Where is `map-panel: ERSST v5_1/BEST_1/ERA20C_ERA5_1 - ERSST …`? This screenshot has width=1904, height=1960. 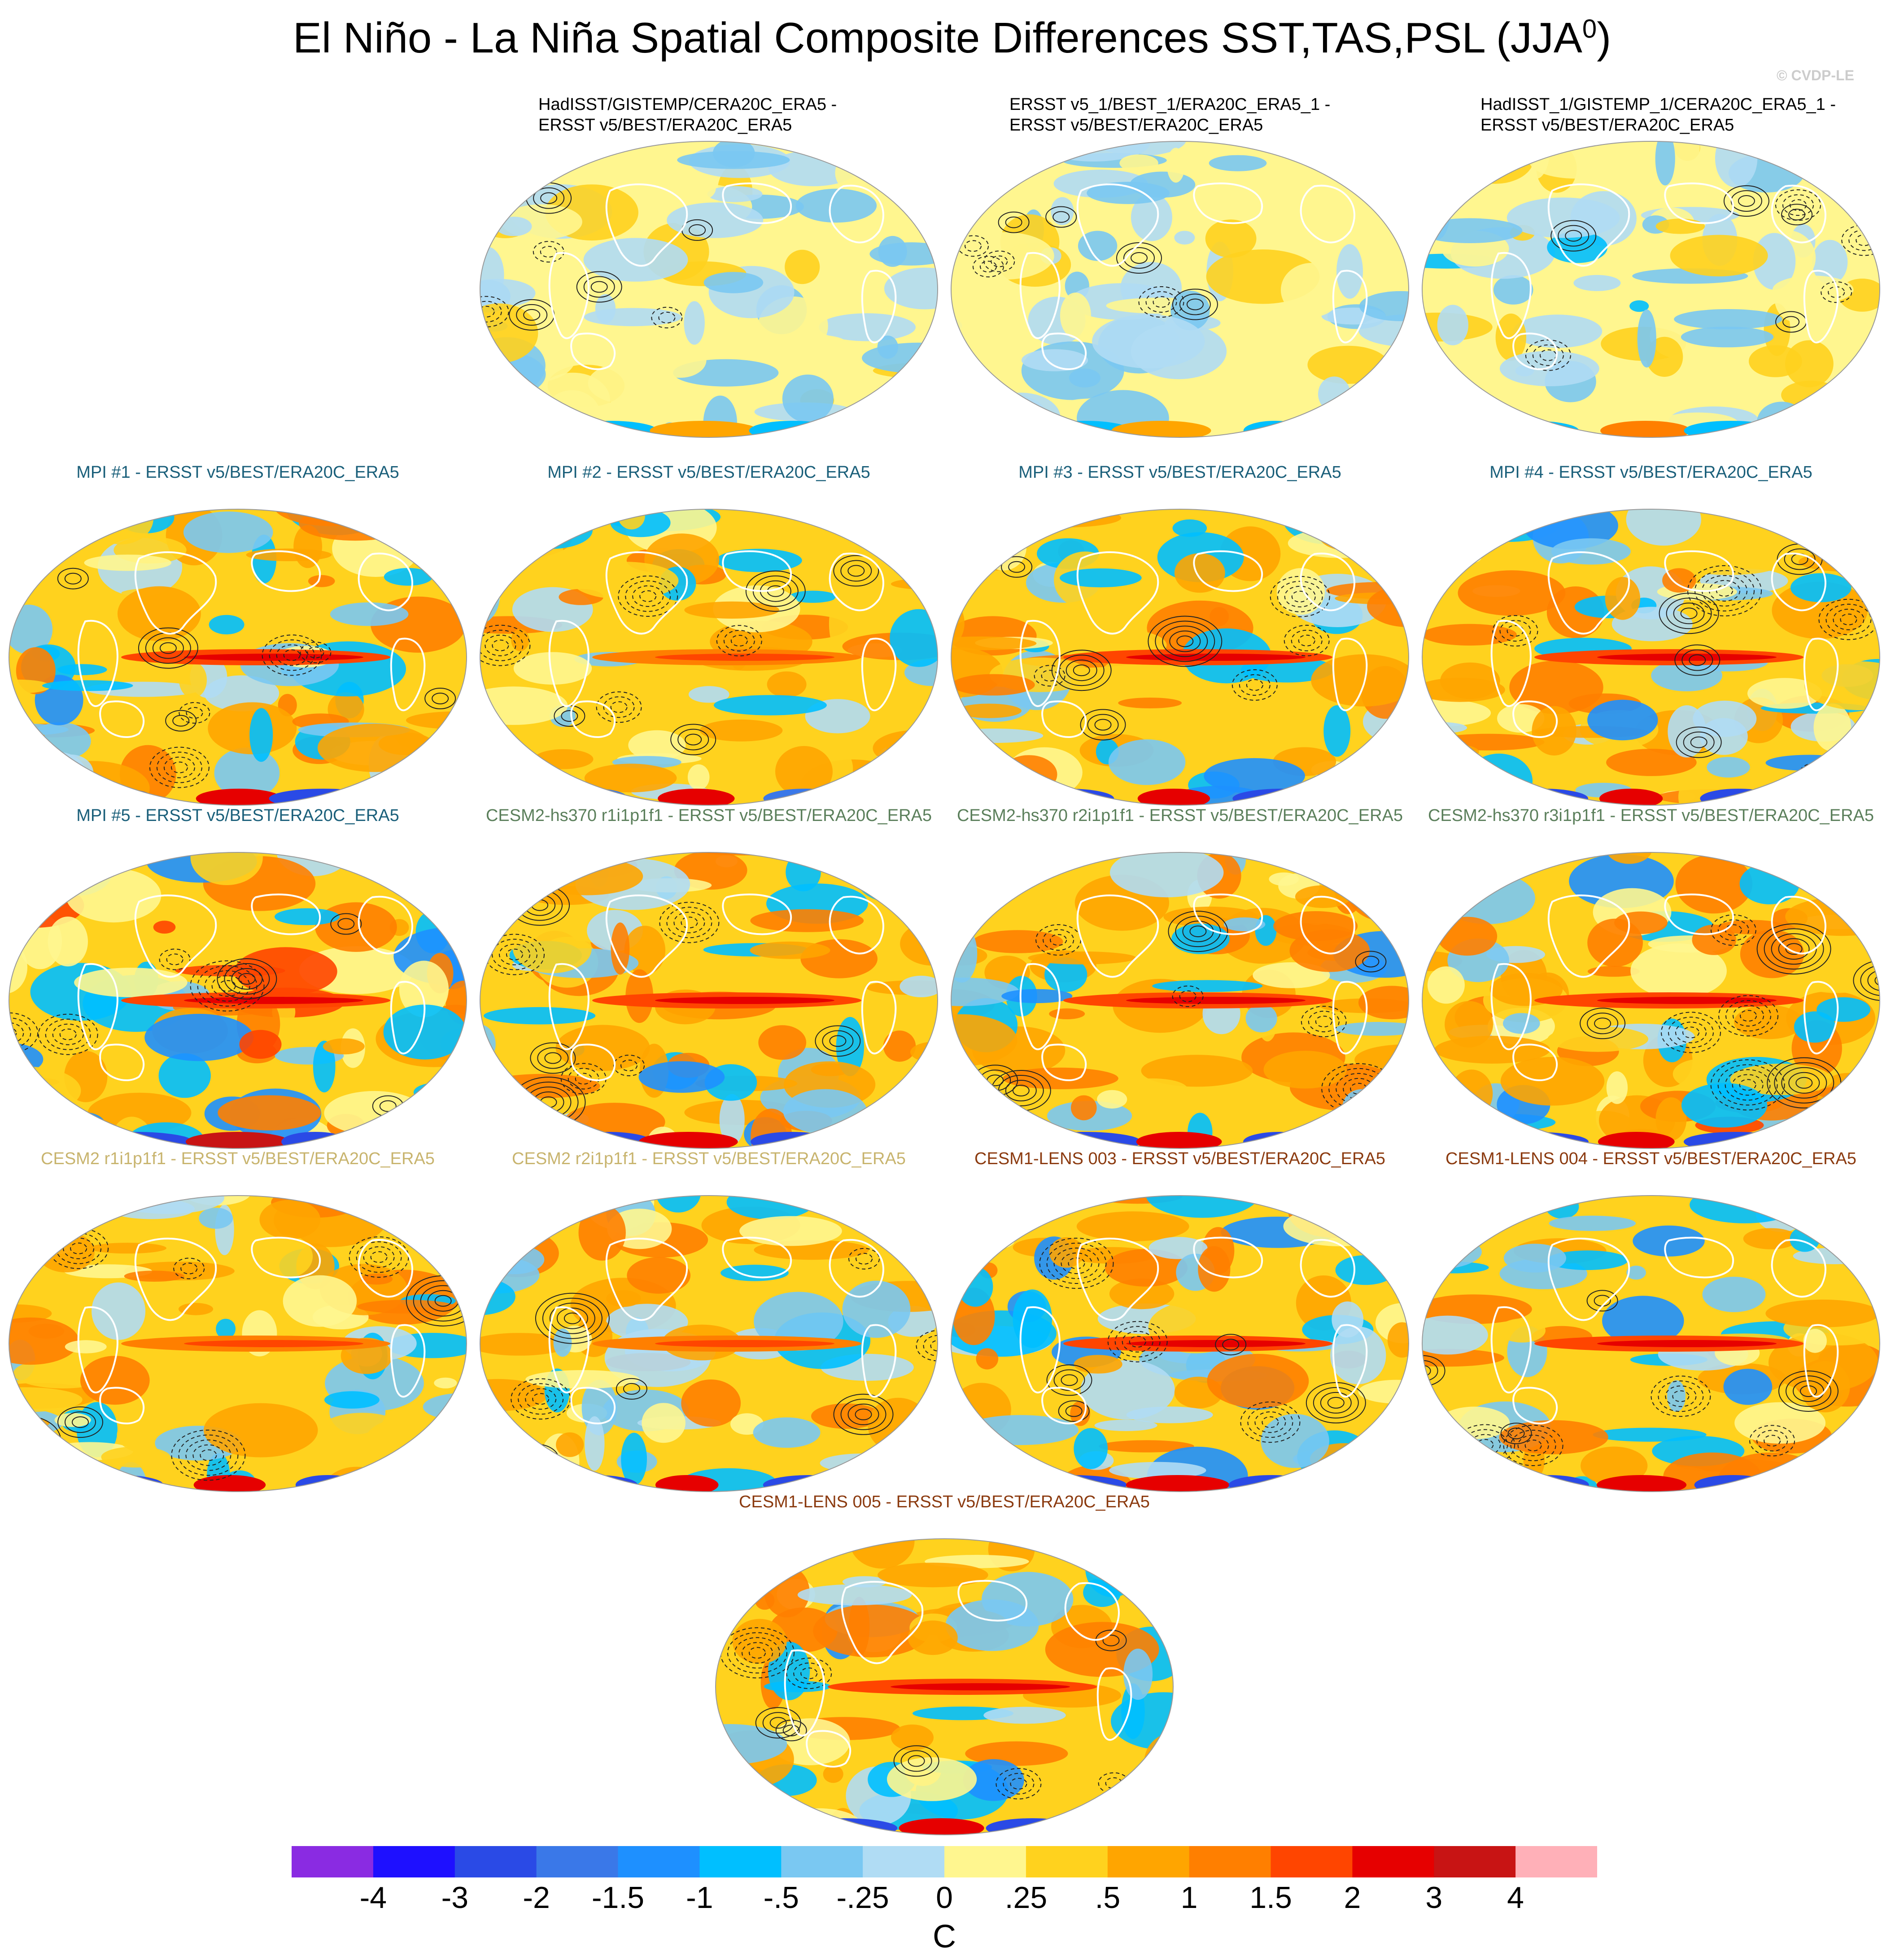 map-panel: ERSST v5_1/BEST_1/ERA20C_ERA5_1 - ERSST … is located at coordinates (1180, 269).